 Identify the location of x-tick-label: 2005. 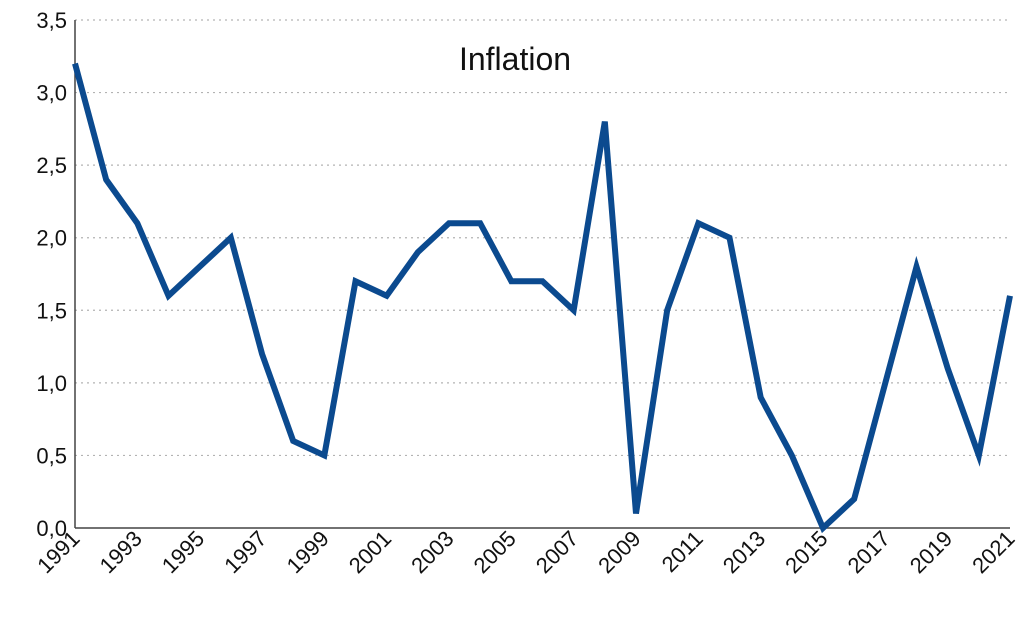
(495, 552).